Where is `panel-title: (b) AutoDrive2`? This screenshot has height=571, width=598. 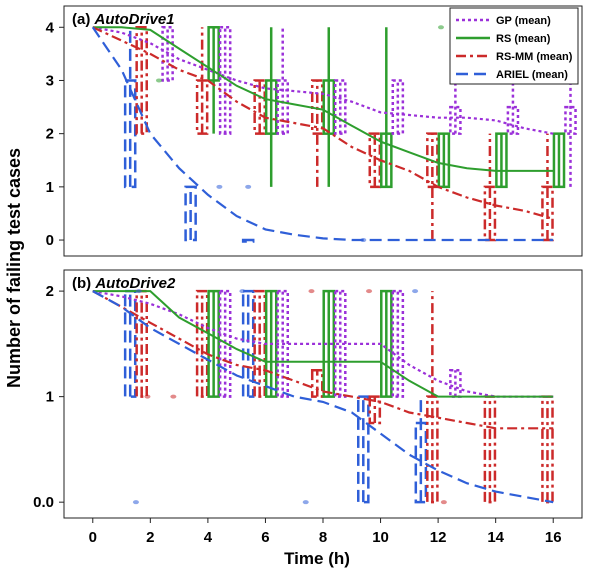
panel-title: (b) AutoDrive2 is located at coordinates (124, 283).